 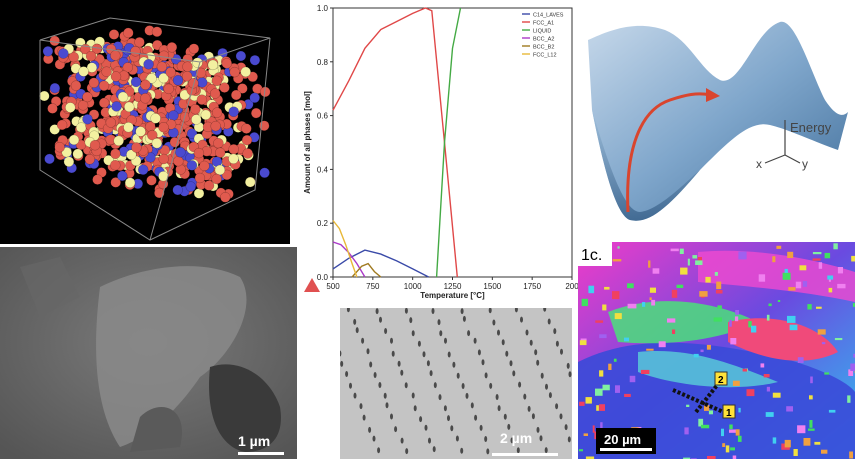 I want to click on sem1-fragment, so click(x=156, y=429).